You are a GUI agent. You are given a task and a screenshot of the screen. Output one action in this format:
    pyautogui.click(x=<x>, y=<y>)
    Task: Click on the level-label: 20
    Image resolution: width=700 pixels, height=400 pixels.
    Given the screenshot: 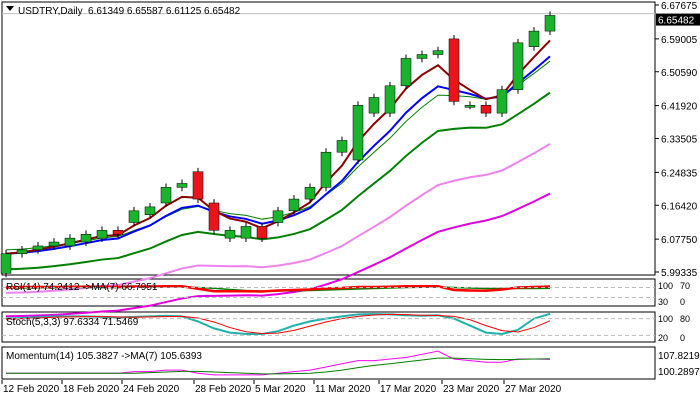 What is the action you would take?
    pyautogui.click(x=663, y=338)
    